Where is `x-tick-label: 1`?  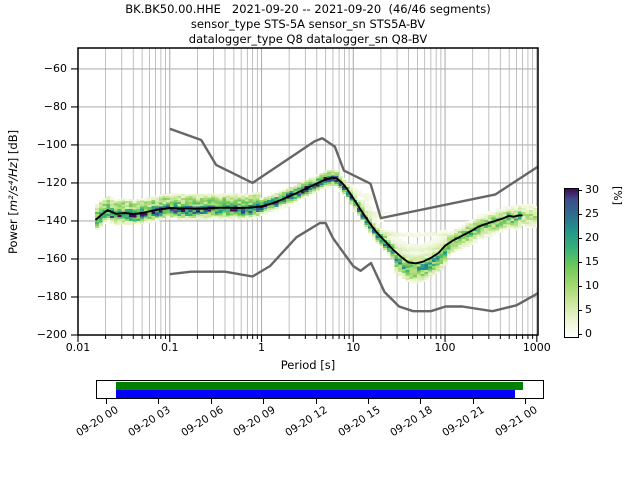
x-tick-label: 1 is located at coordinates (262, 347).